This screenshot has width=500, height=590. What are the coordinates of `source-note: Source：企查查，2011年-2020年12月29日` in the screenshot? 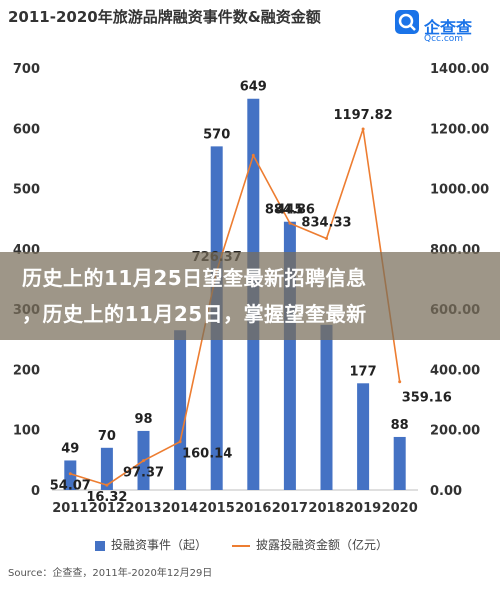 It's located at (110, 573).